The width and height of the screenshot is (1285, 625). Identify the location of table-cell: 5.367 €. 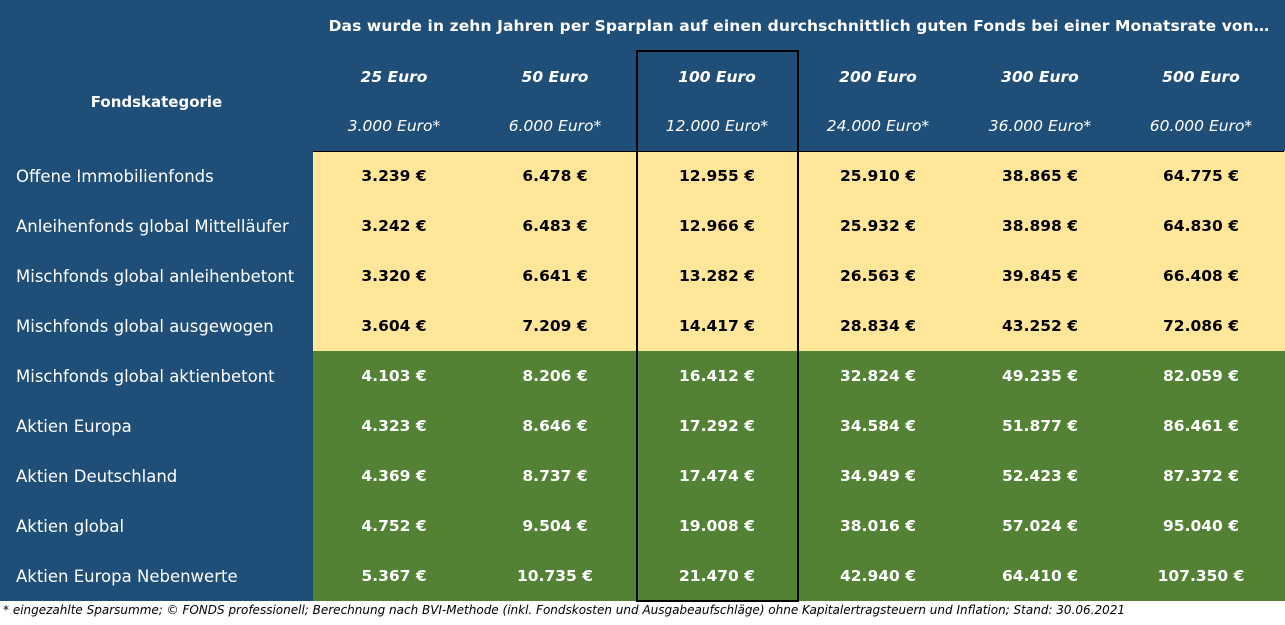
(394, 576).